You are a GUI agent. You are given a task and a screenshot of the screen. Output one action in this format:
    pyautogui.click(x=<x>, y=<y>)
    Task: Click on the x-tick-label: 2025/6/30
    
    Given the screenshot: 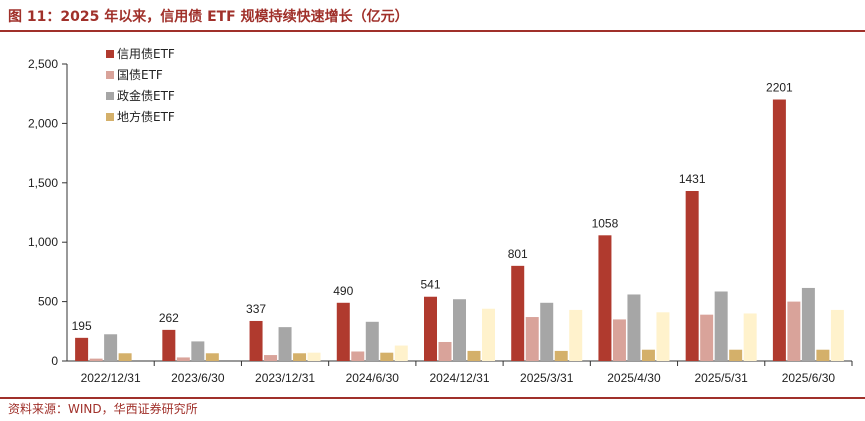 What is the action you would take?
    pyautogui.click(x=809, y=378)
    